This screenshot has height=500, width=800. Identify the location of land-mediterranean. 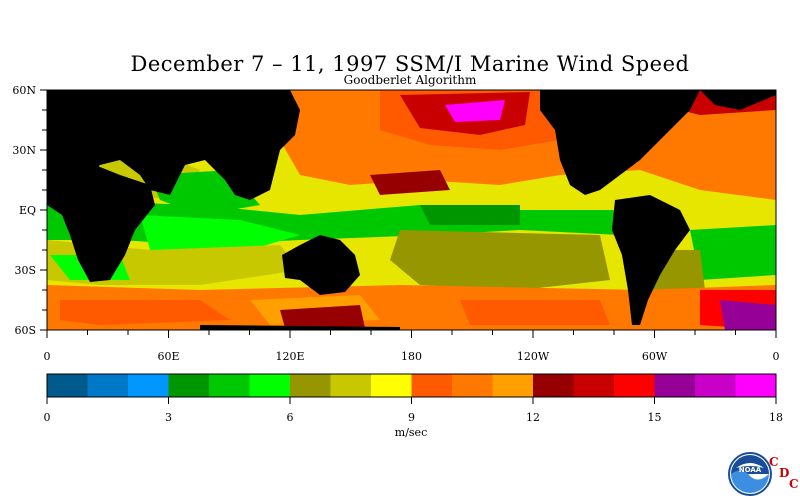
(83, 140).